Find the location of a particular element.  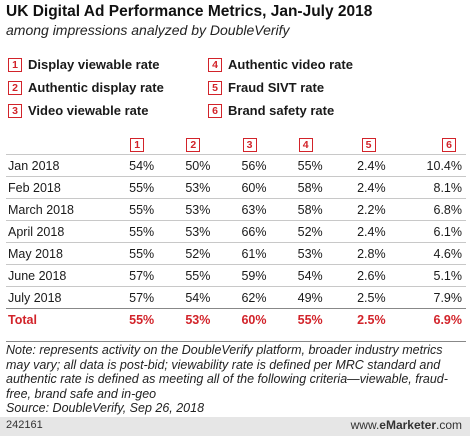

cell-value: 6.1% is located at coordinates (448, 231).